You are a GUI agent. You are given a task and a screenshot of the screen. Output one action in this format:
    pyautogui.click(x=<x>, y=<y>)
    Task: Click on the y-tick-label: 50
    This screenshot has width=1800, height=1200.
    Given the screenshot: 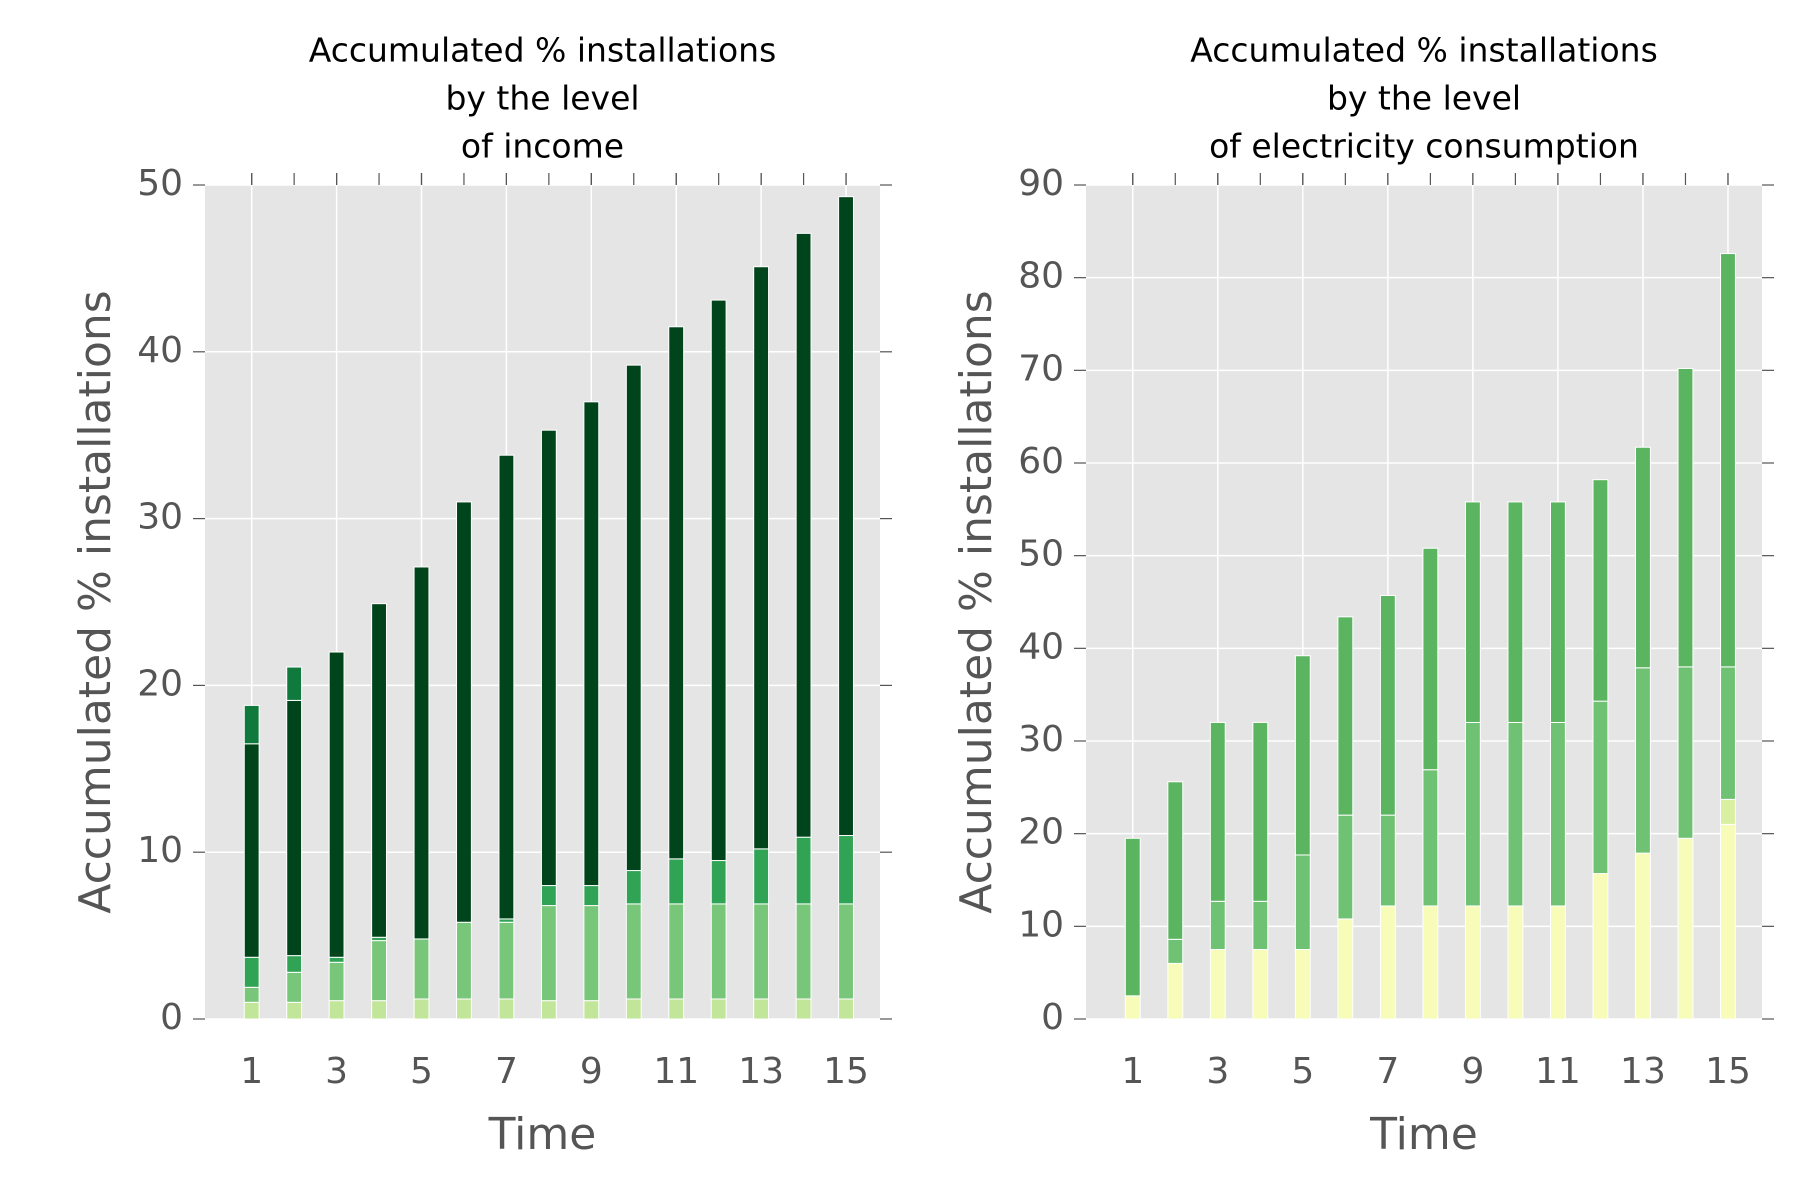 What is the action you would take?
    pyautogui.click(x=160, y=183)
    